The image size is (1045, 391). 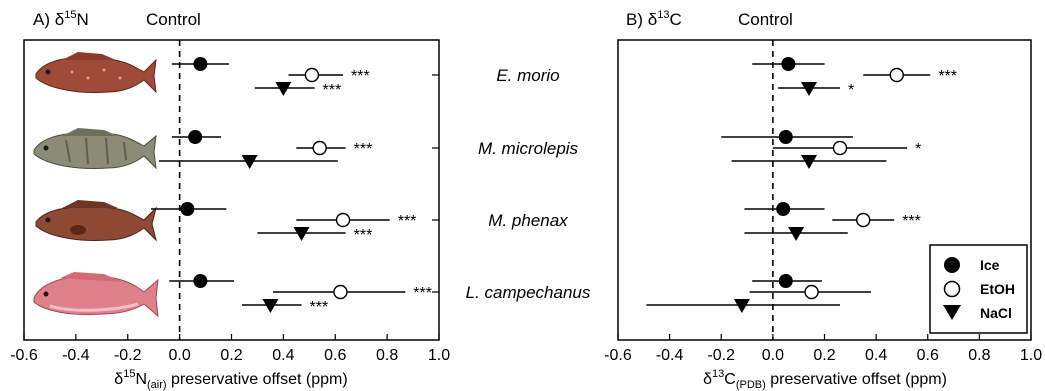 What do you see at coordinates (24, 355) in the screenshot?
I see `panel-a-tick-label-0: -0.6` at bounding box center [24, 355].